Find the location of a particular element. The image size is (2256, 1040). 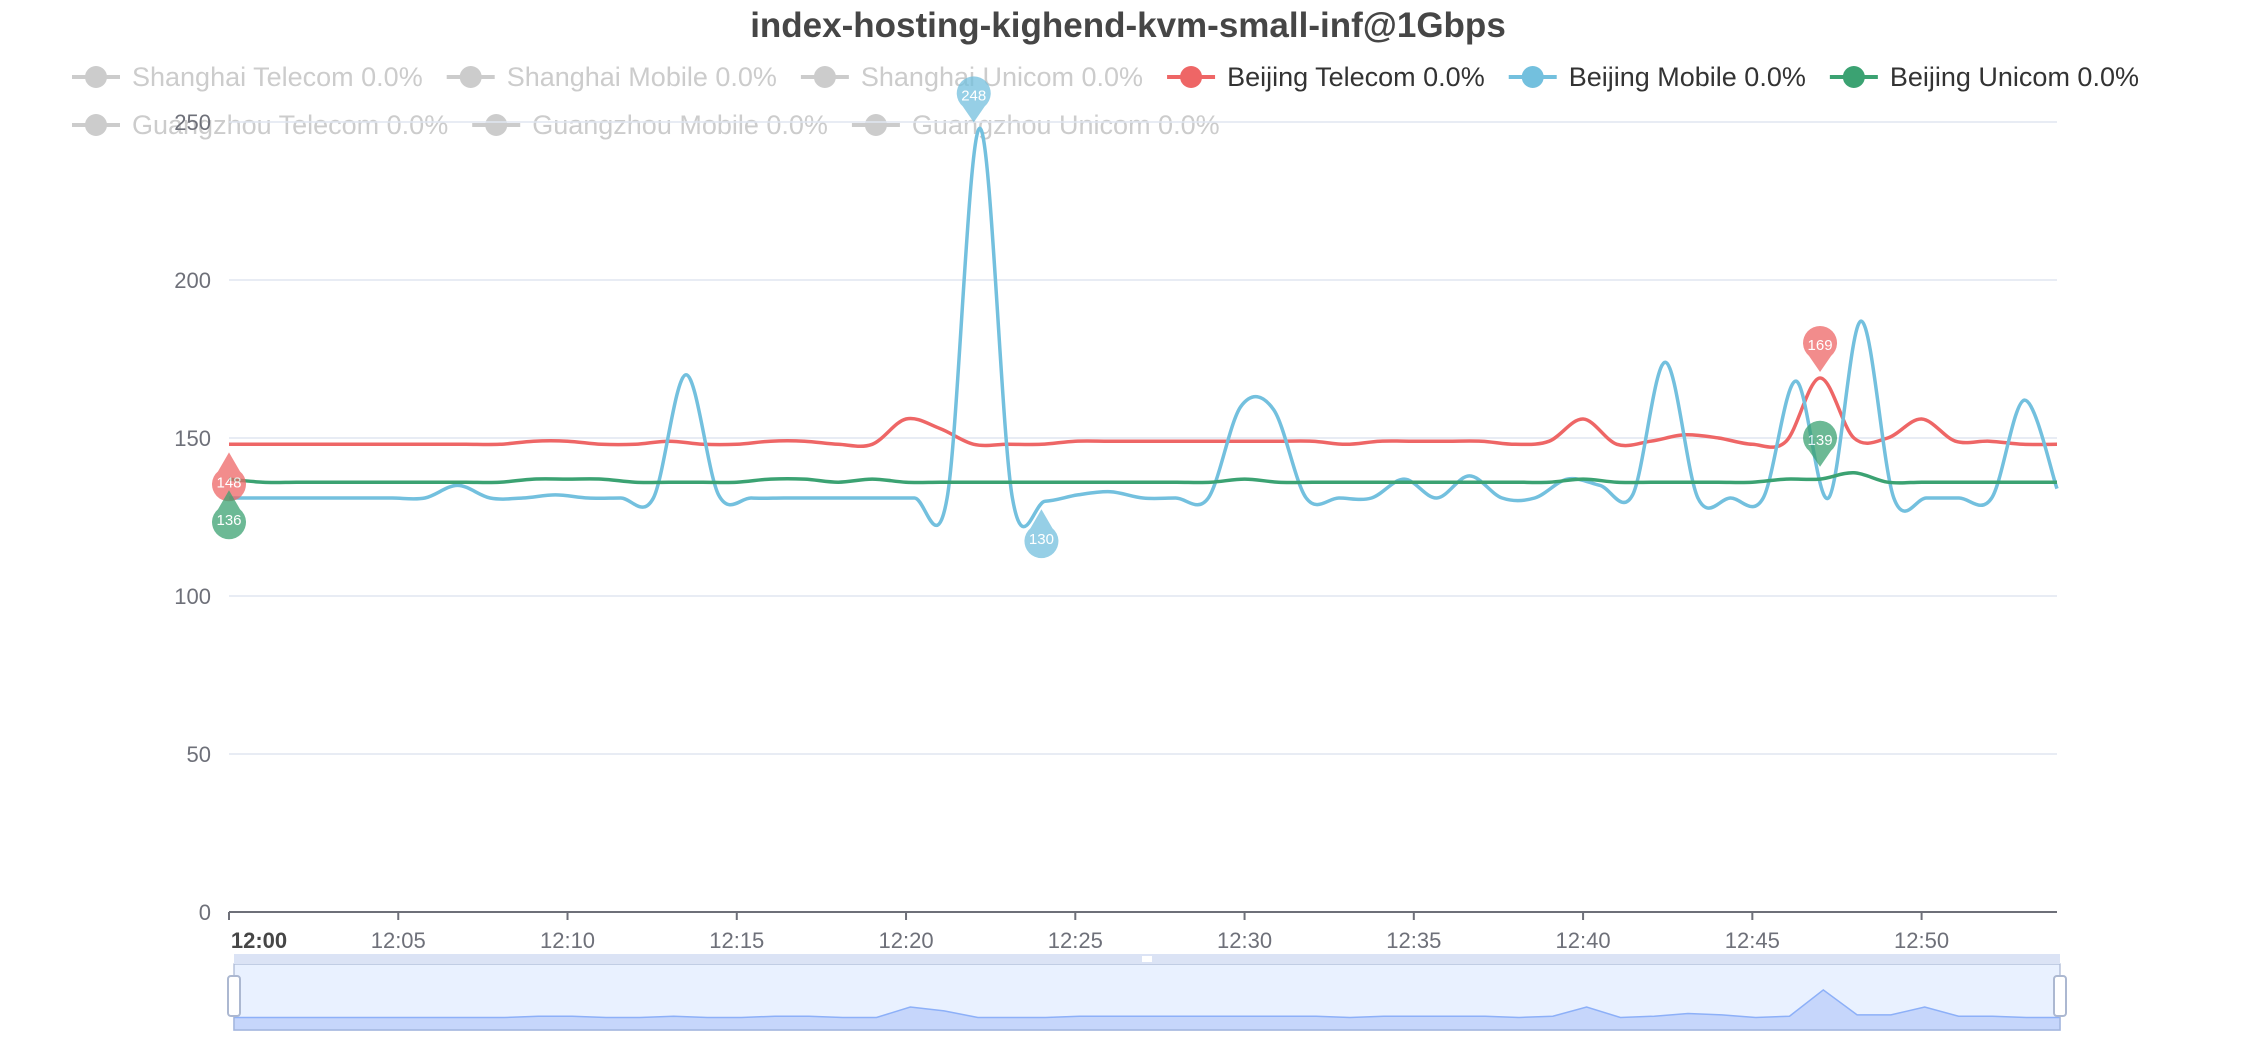

zoom-selection is located at coordinates (1147, 997).